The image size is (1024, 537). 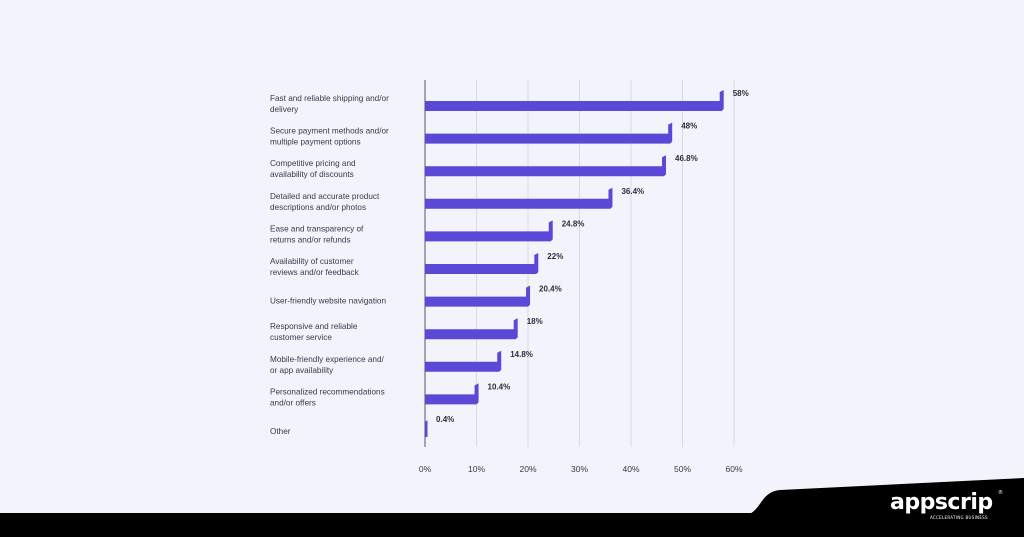 I want to click on category-label-line: customer service, so click(x=301, y=337).